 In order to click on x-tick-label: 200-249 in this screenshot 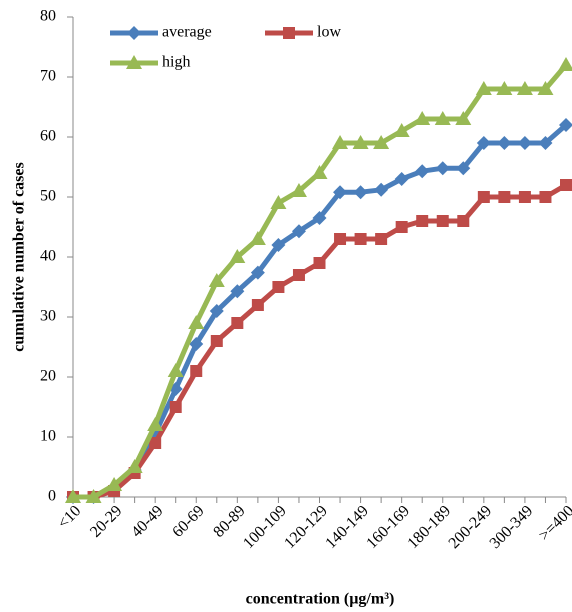, I will do `click(471, 527)`.